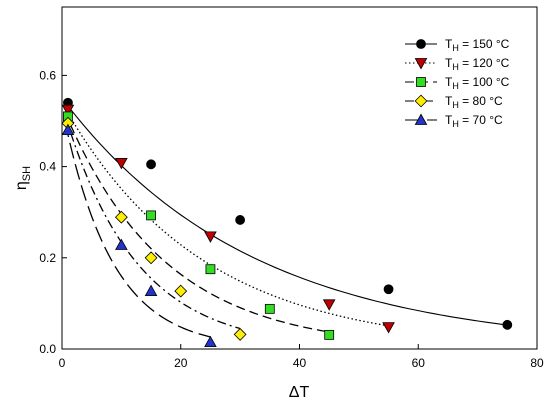 Image resolution: width=550 pixels, height=405 pixels. Describe the element at coordinates (481, 101) in the screenshot. I see `legend-label-post: = 80 °C` at that location.